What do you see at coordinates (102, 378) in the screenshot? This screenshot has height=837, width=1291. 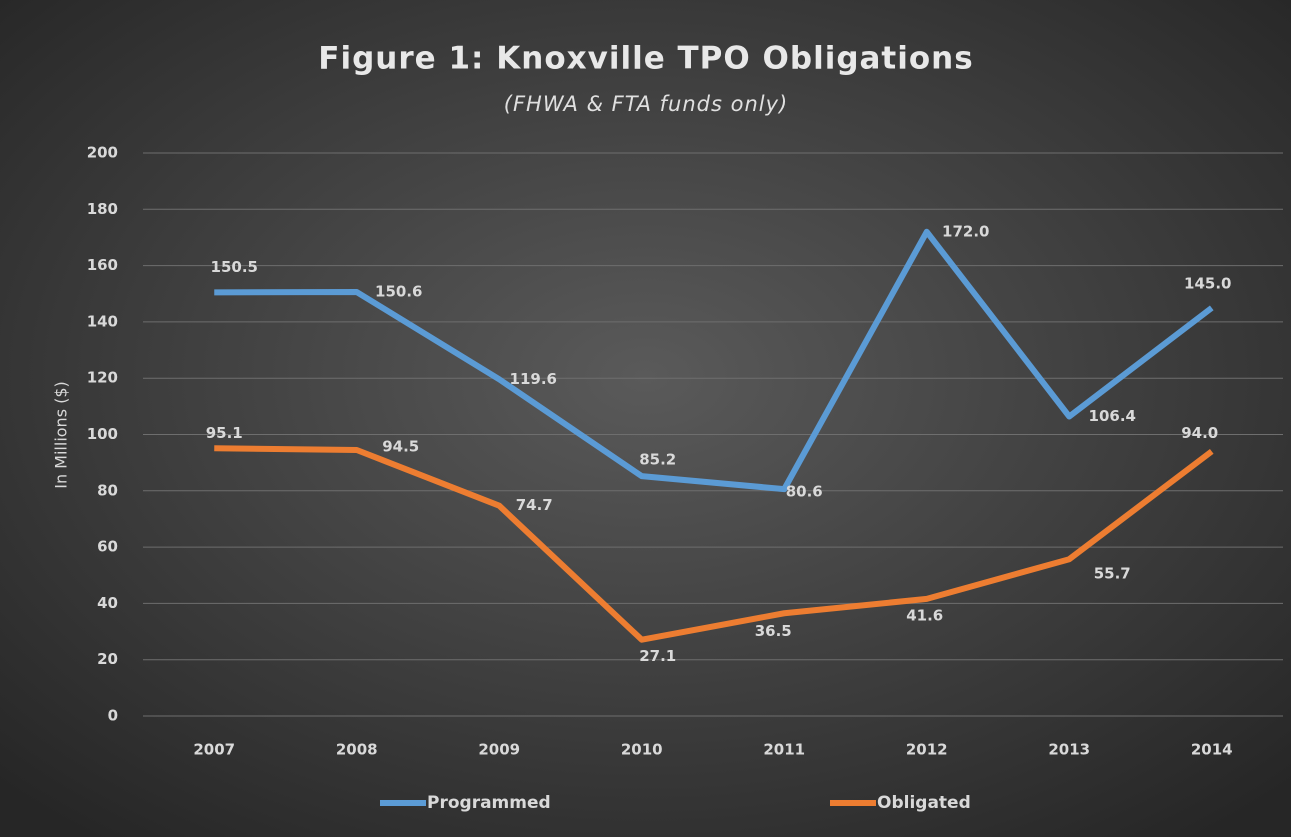 I see `y-tick-label: 120` at bounding box center [102, 378].